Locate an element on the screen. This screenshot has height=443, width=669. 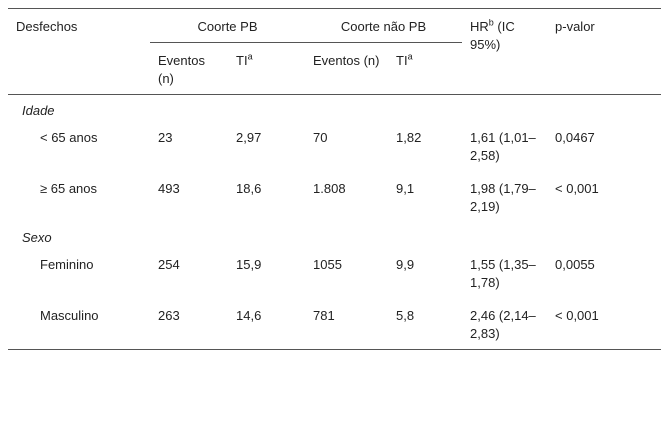
cell: 254 is located at coordinates (169, 264).